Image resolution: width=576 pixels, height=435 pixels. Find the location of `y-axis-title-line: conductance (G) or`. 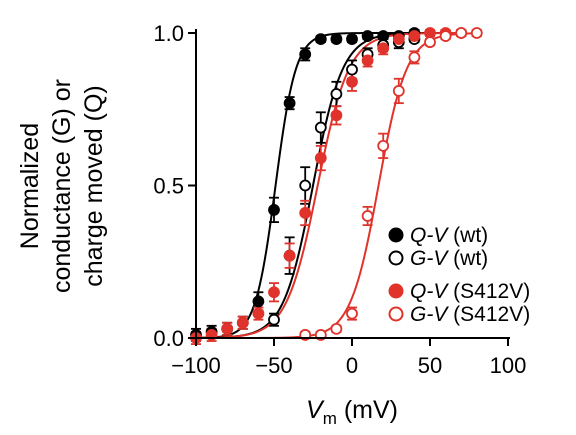

y-axis-title-line: conductance (G) or is located at coordinates (62, 186).